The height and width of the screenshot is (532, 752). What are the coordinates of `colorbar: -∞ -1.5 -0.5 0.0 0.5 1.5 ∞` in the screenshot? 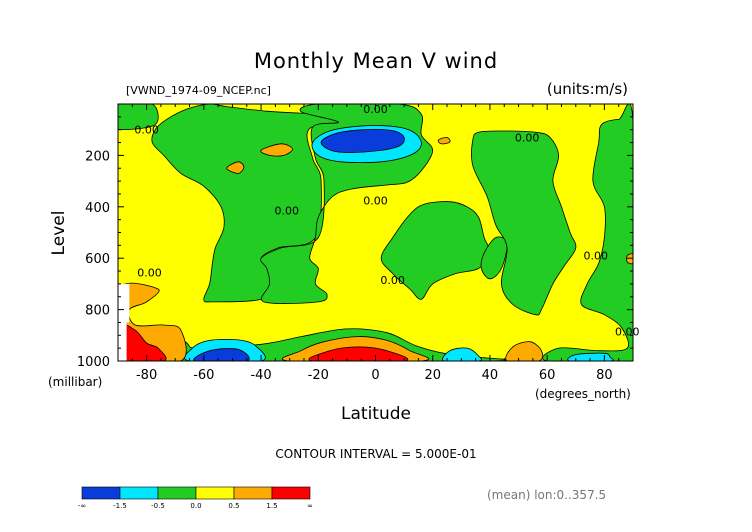 It's located at (195, 498).